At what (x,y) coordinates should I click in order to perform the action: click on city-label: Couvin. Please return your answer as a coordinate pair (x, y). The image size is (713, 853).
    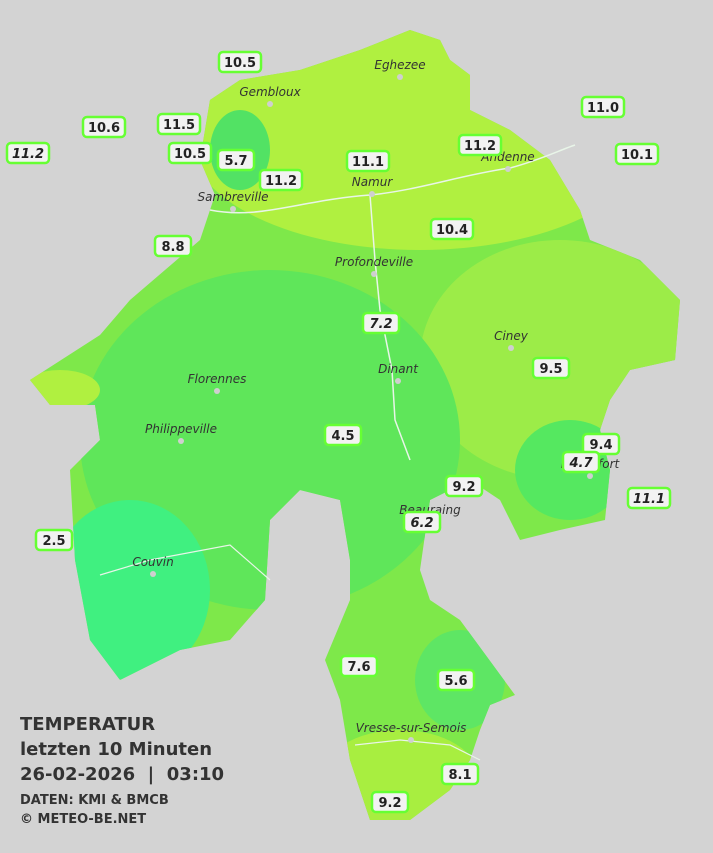
    Looking at the image, I should click on (152, 562).